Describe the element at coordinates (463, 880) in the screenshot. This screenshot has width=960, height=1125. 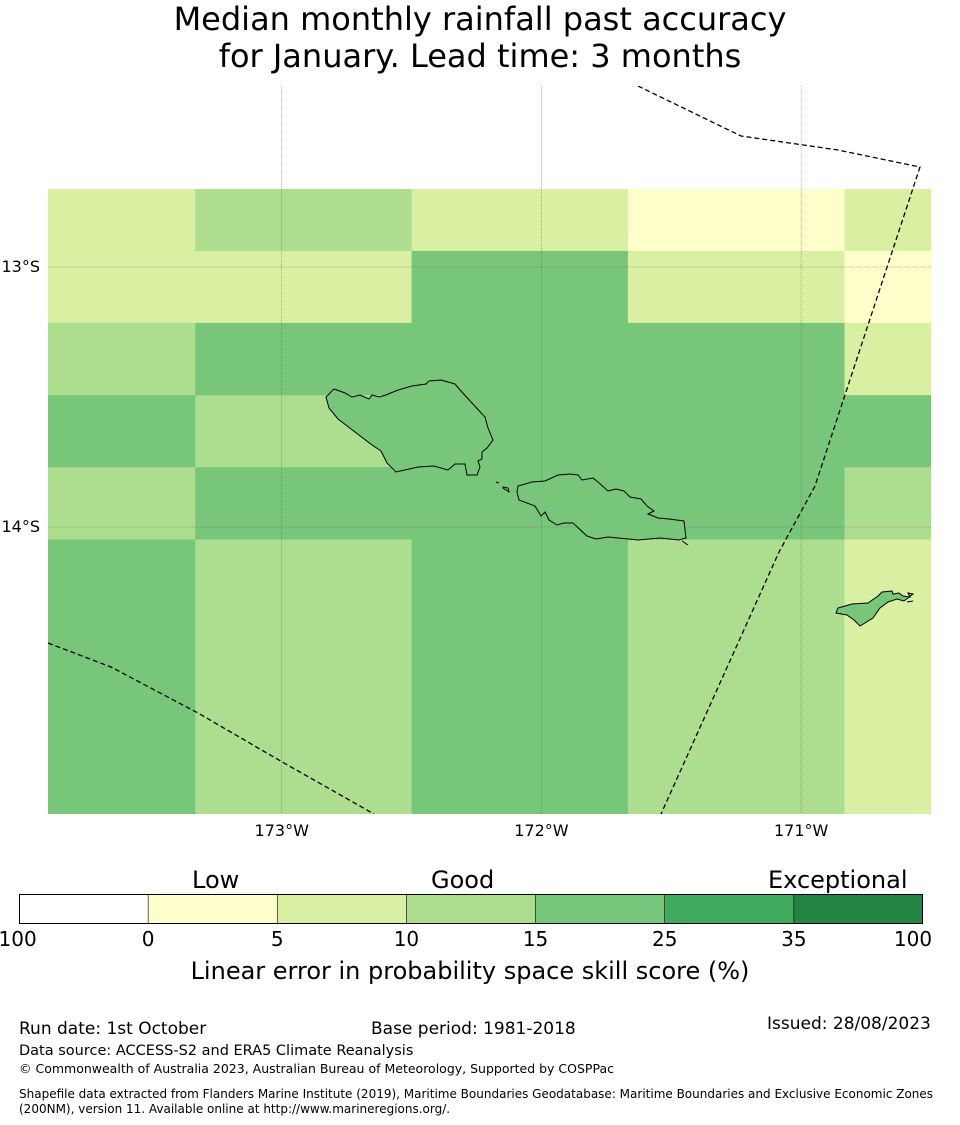
I see `category-good: Good` at that location.